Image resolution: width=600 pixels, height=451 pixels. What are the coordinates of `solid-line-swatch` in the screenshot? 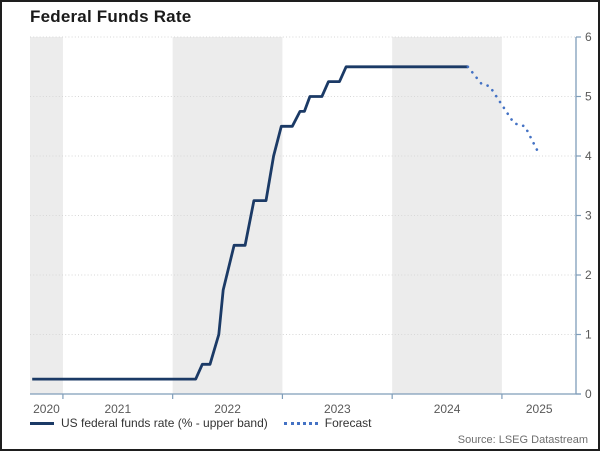 It's located at (42, 423).